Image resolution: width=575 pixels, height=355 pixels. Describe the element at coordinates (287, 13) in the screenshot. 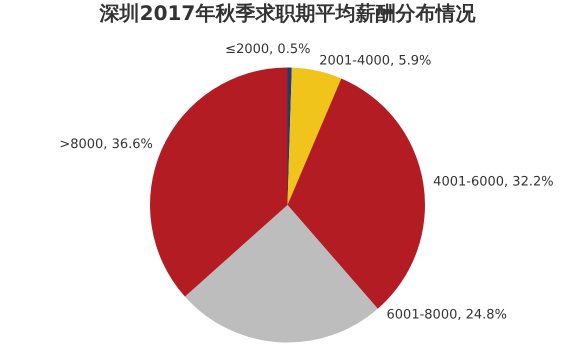

I see `chart-title: 深圳2017年秋季求职期平均薪酬分布情况` at that location.